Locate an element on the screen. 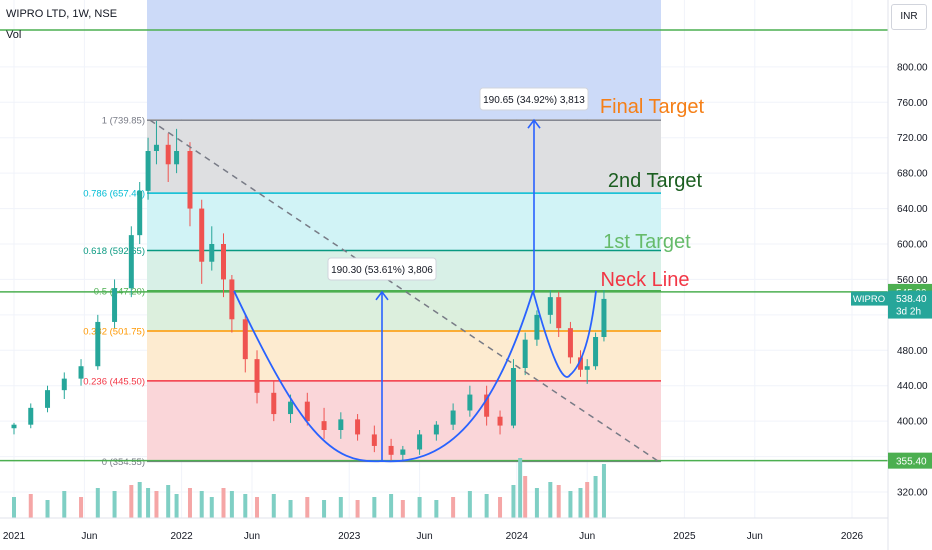 This screenshot has height=550, width=932. volume-label: Vol is located at coordinates (14, 35).